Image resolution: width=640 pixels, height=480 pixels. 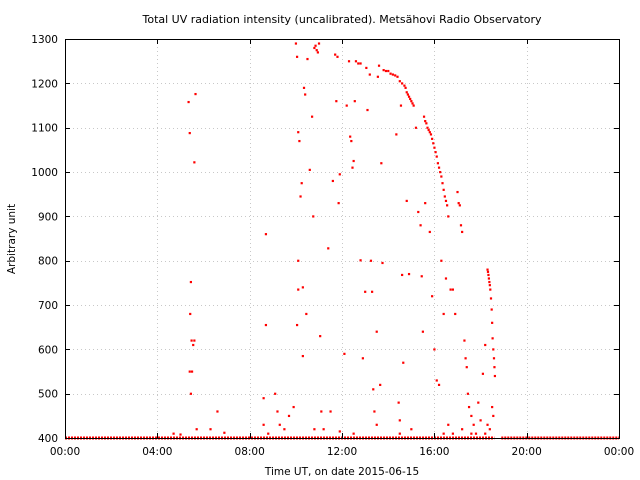 I want to click on y-tick-label: 1100, so click(x=44, y=129).